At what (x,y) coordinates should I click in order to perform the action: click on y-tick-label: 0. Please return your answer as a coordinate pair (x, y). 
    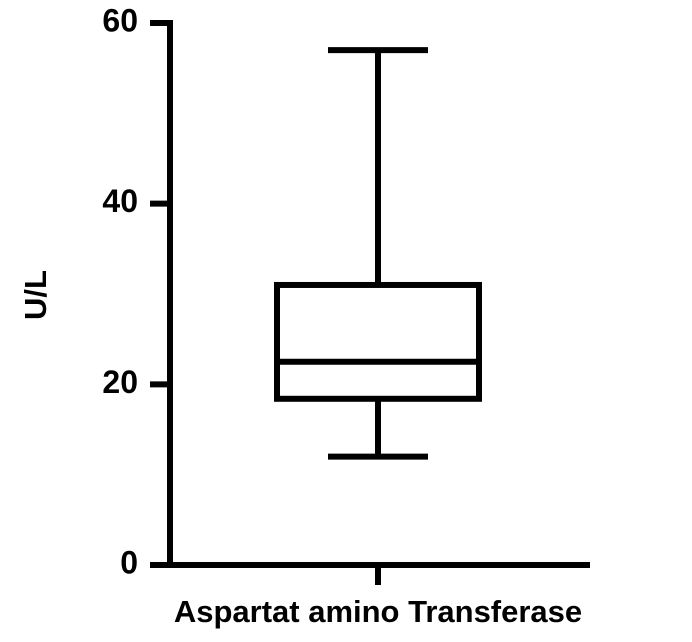
    Looking at the image, I should click on (129, 562).